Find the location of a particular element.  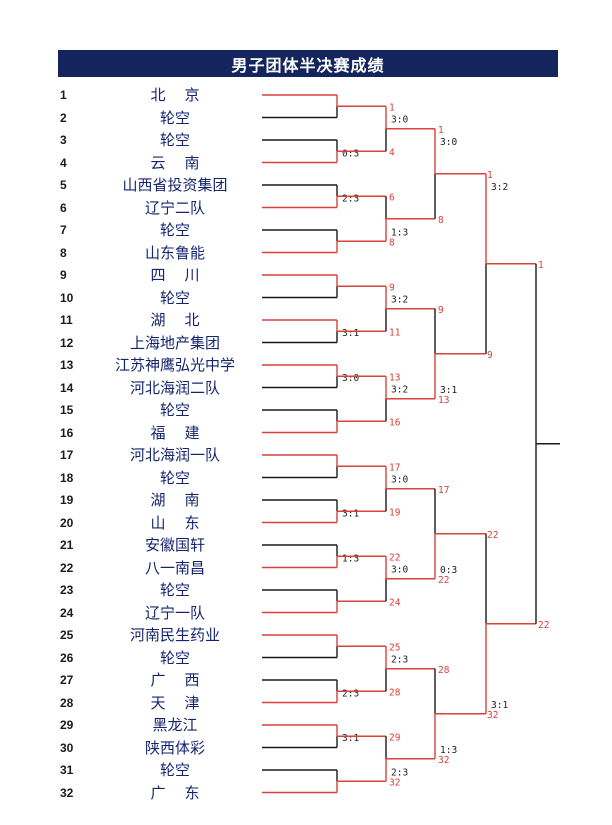

seed-number: 22 is located at coordinates (67, 567).